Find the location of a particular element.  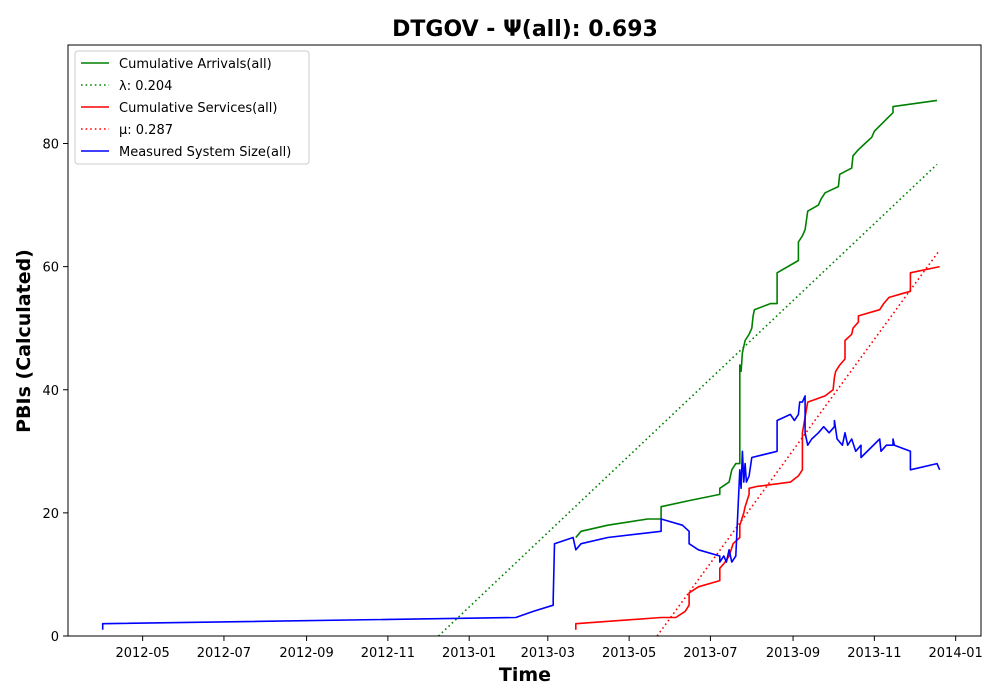

x-tick-label: 2012-05 is located at coordinates (142, 653).